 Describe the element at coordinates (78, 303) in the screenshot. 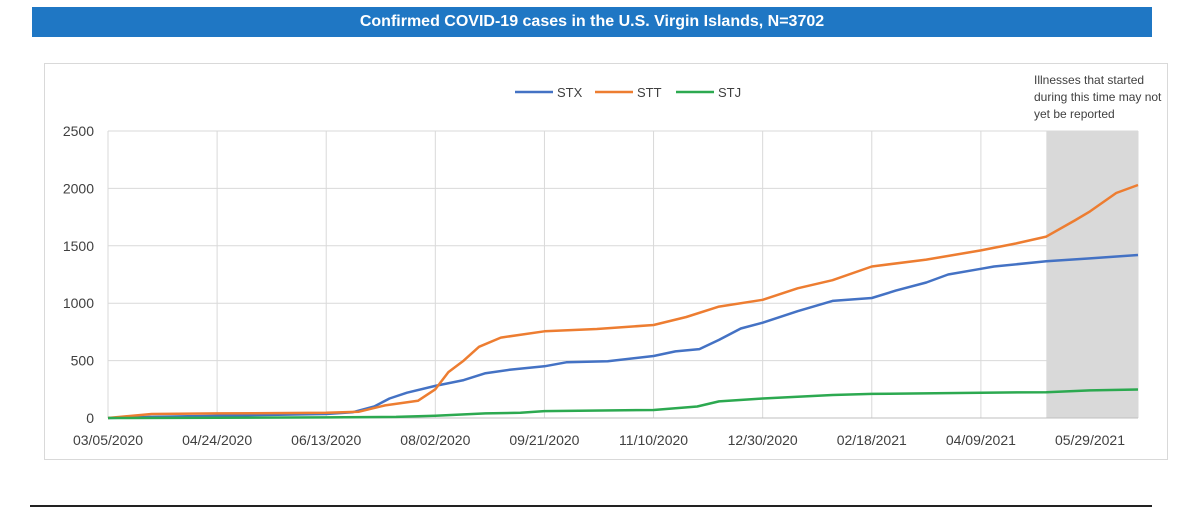

I see `y-tick-label: 1000` at that location.